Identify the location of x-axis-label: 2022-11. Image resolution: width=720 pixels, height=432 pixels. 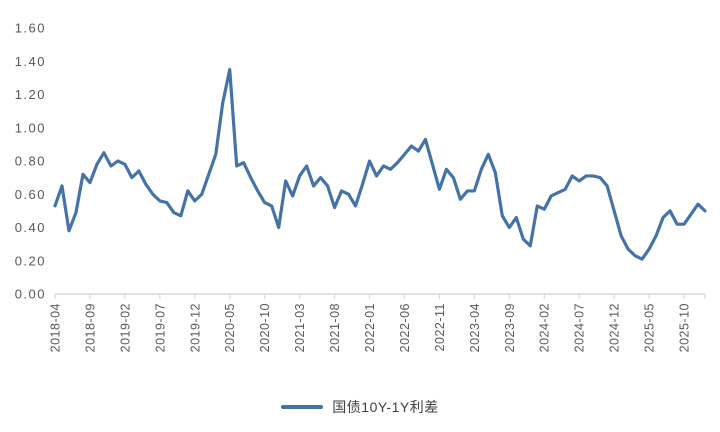
(440, 327).